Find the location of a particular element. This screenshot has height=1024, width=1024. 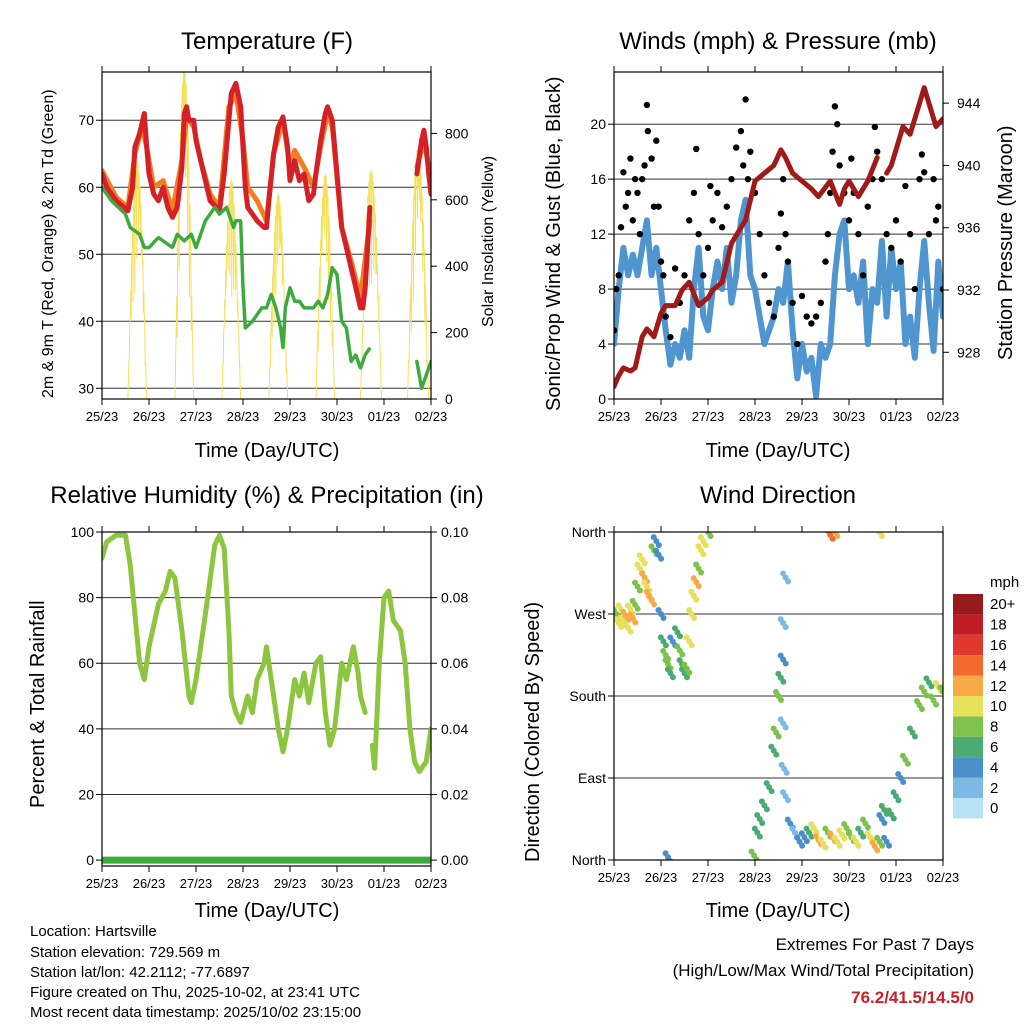

relative-humidity-line is located at coordinates (266, 653).